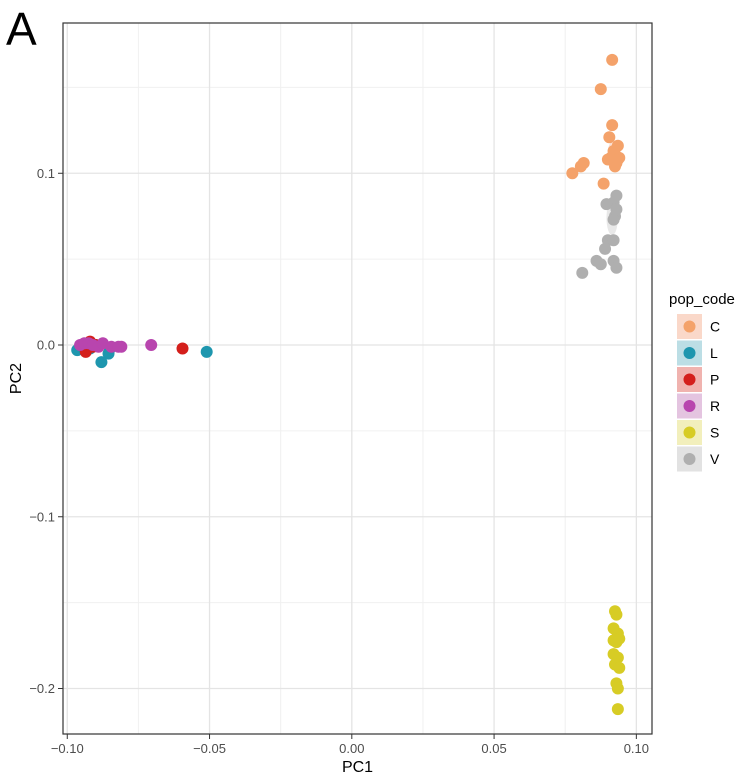 The image size is (756, 782). I want to click on y-tick-label: −0.1, so click(42, 516).